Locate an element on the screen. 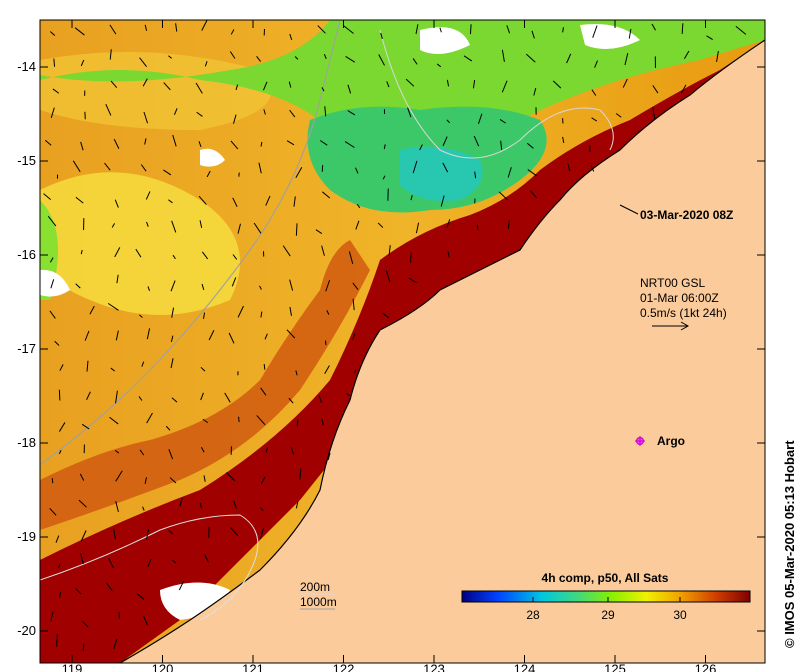 This screenshot has height=672, width=809. current-source-label: NRT00 GSL is located at coordinates (672, 283).